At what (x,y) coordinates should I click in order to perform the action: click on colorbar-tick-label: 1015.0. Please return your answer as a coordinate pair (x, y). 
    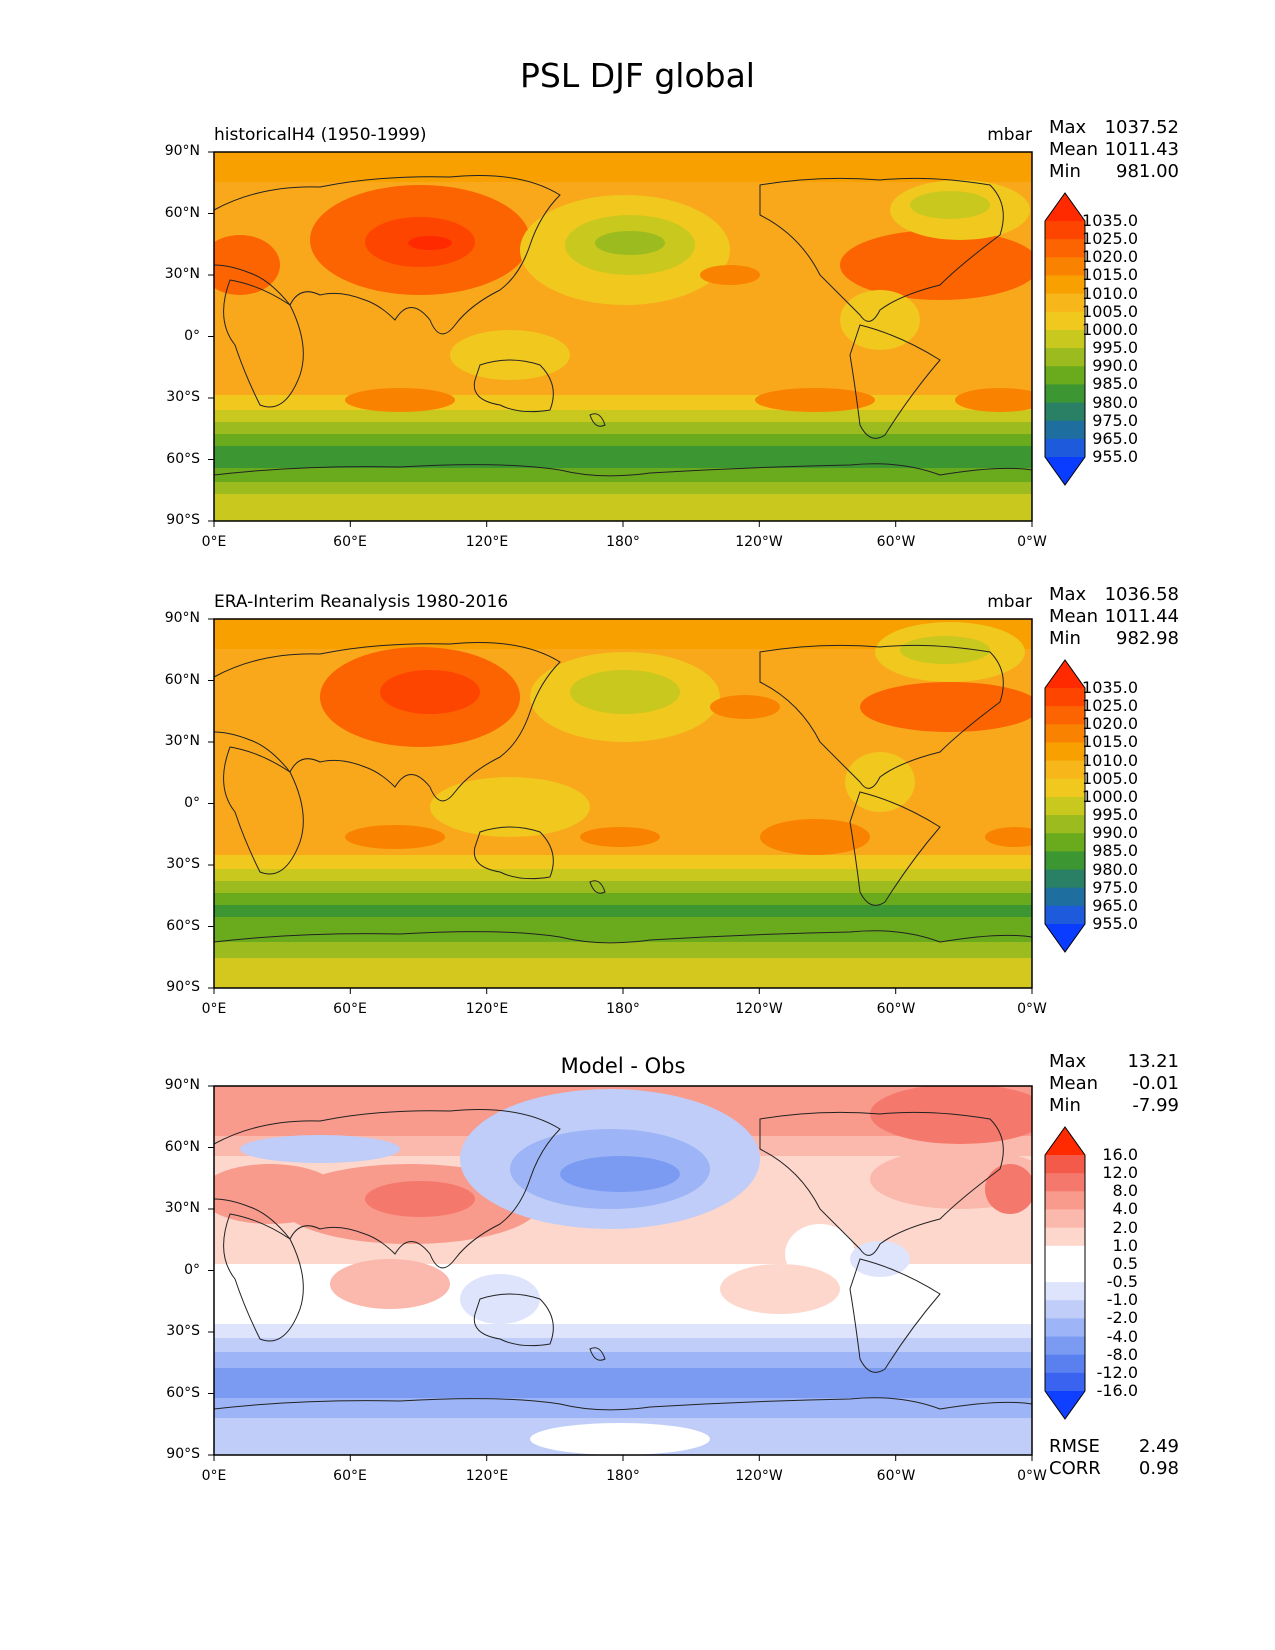
    Looking at the image, I should click on (1110, 275).